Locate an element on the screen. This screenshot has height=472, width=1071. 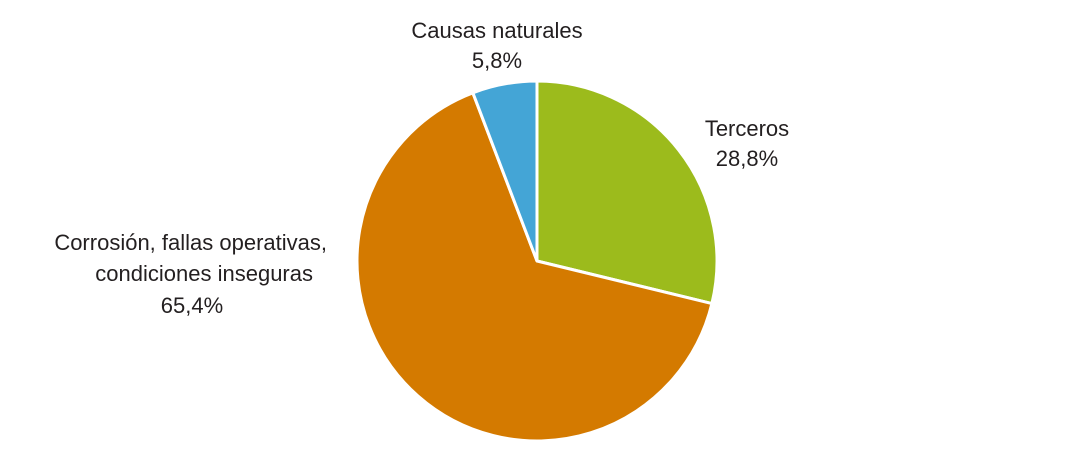
slice-value-corrosion: 65,4% is located at coordinates (192, 305).